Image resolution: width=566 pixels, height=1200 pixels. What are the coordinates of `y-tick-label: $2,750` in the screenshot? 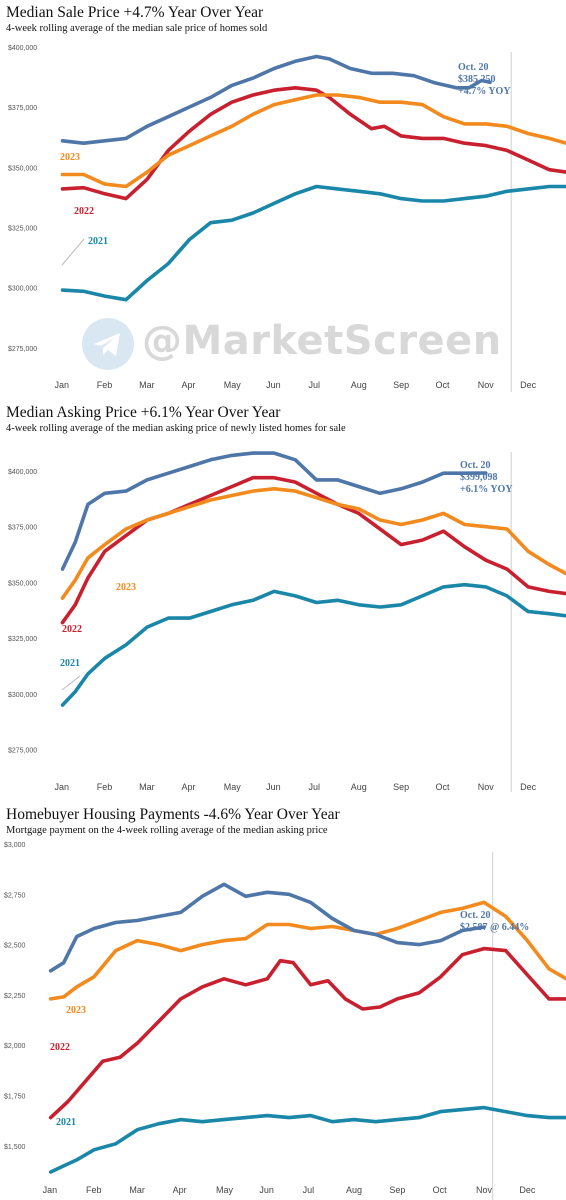 It's located at (15, 895).